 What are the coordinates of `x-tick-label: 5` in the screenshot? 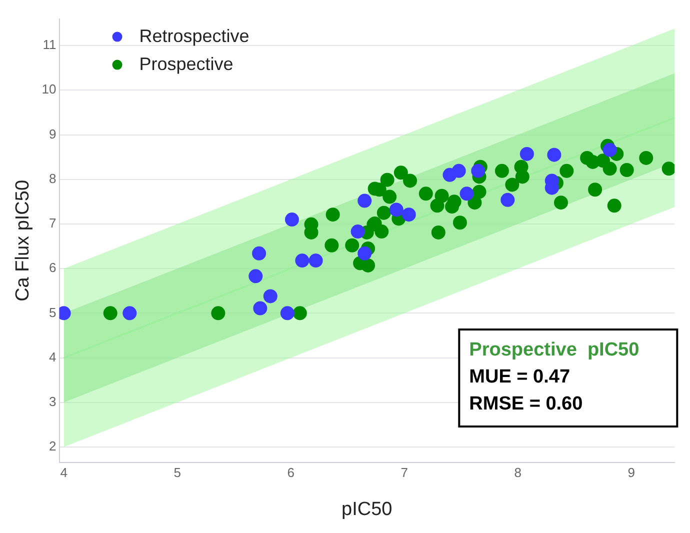 It's located at (177, 472).